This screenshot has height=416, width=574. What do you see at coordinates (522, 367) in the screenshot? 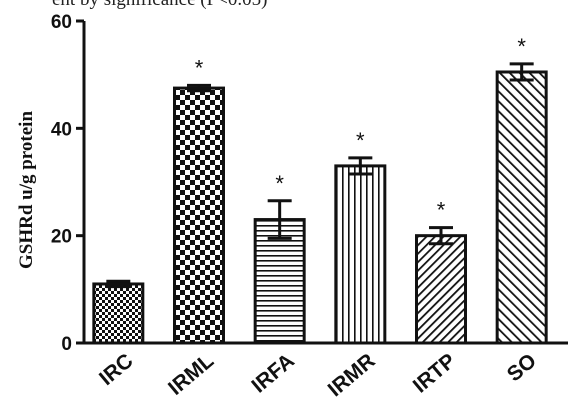
I see `x-tick-label-so: SO` at bounding box center [522, 367].